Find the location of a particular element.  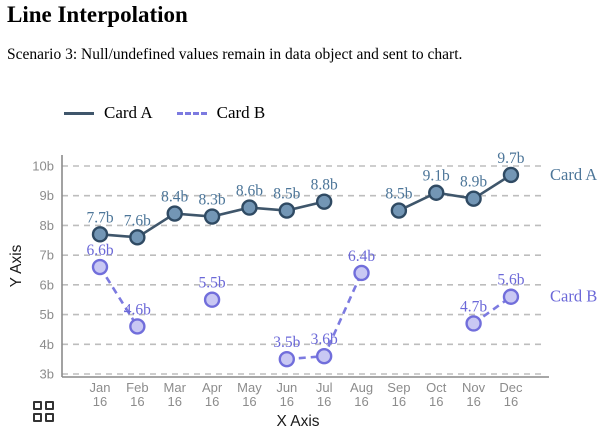

data-point-label-card-a: 8.8b is located at coordinates (324, 185).